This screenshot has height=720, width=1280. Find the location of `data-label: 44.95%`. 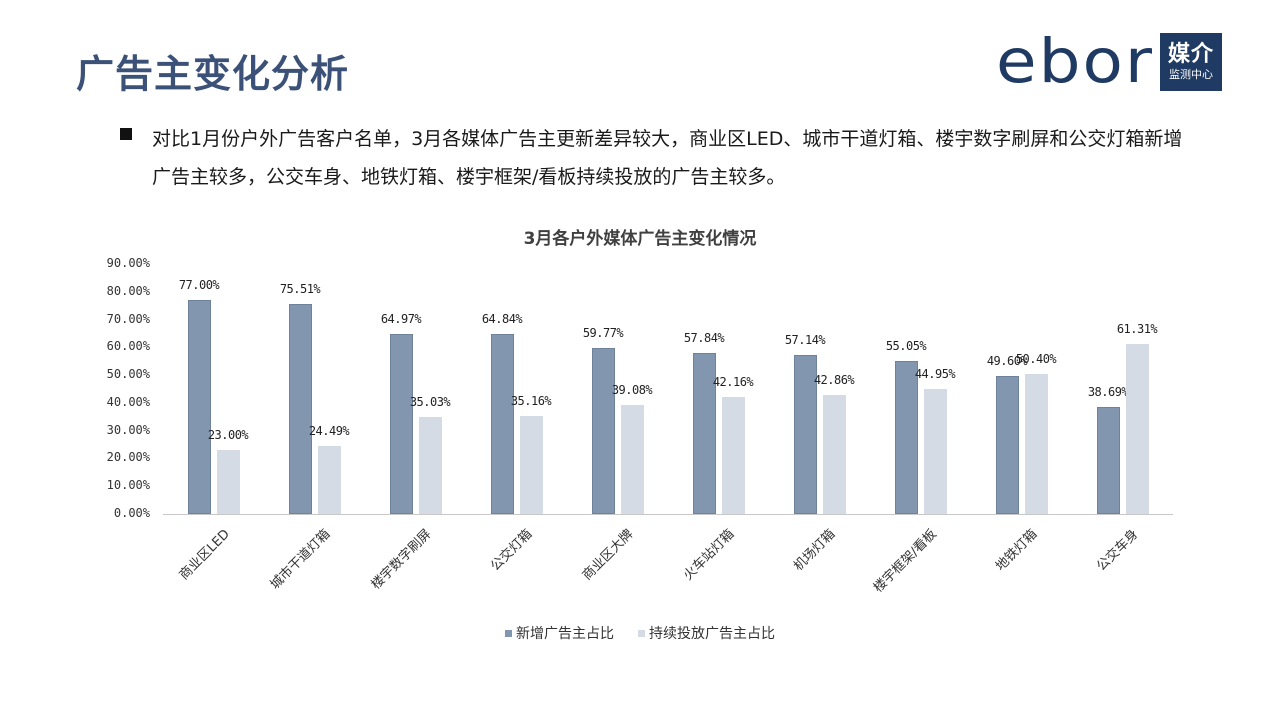

data-label: 44.95% is located at coordinates (935, 374).